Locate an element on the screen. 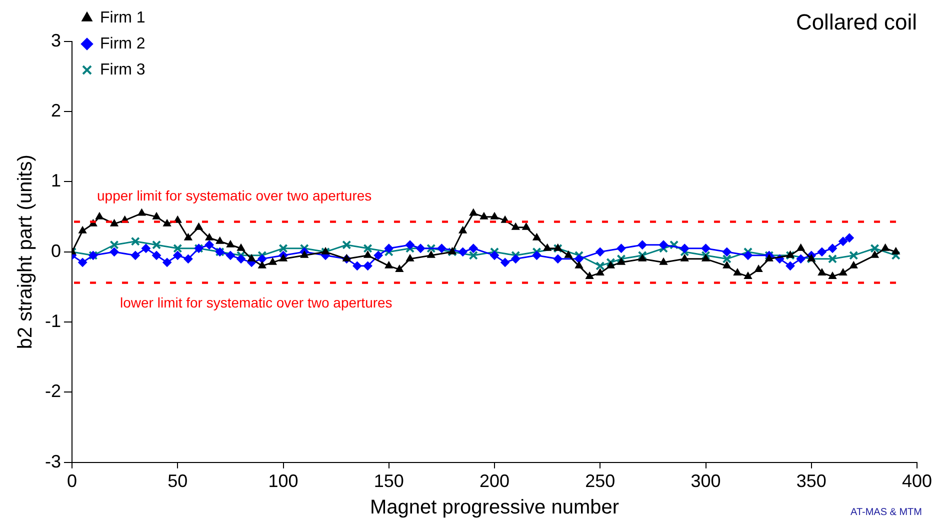 The width and height of the screenshot is (947, 525). y-tick-label: 1 is located at coordinates (56, 180).